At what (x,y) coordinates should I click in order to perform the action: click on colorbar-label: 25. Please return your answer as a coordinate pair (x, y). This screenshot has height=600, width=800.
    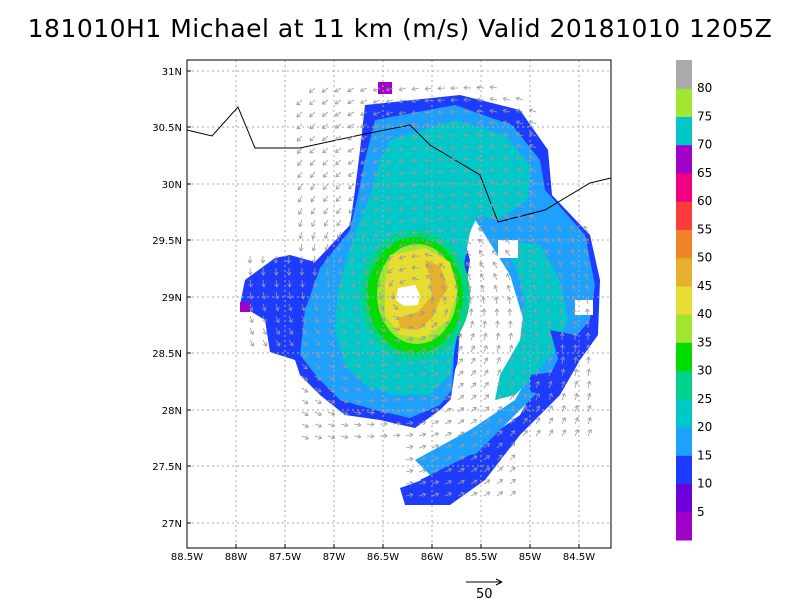
    Looking at the image, I should click on (704, 399).